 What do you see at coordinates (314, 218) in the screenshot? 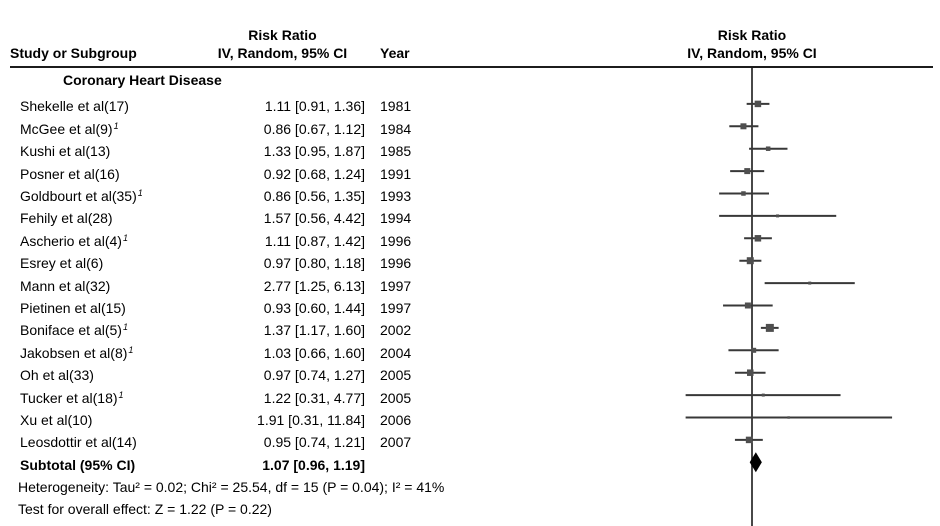
I see `effect-estimate-text: 1.57 [0.56, 4.42]` at bounding box center [314, 218].